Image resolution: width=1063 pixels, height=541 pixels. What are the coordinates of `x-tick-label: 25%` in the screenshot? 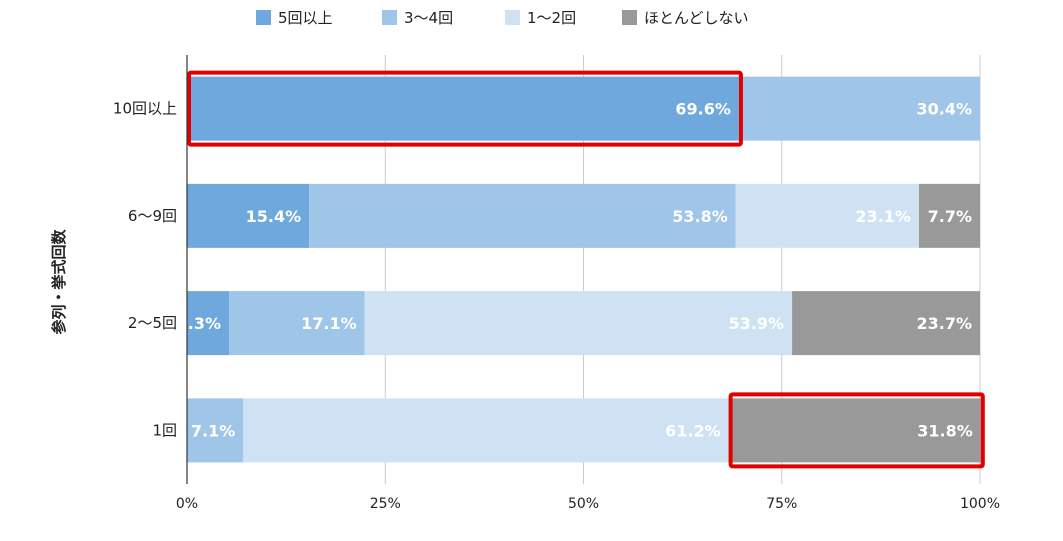 It's located at (385, 504).